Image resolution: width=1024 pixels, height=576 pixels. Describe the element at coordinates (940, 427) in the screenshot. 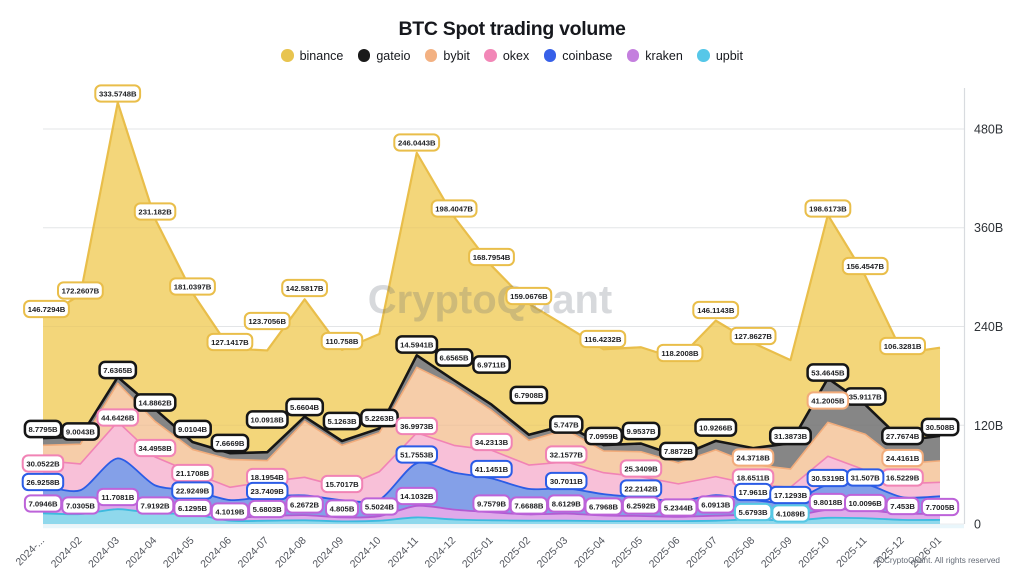

I see `svg-text: 30.508B` at that location.